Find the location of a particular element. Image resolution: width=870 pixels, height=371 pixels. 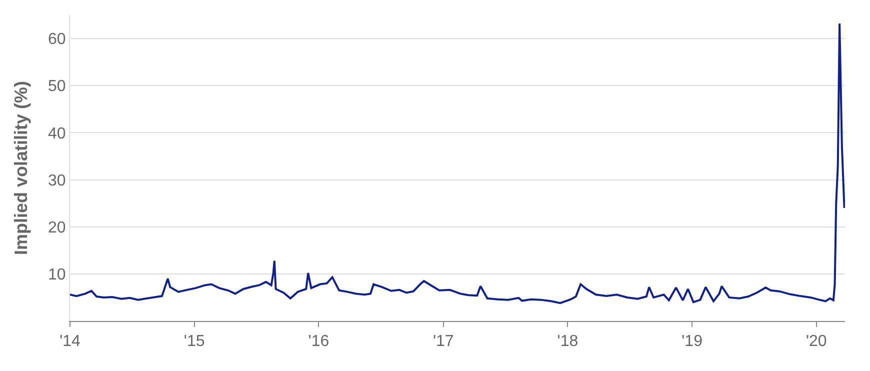

y-axis-title: Implied volatility (%) is located at coordinates (21, 168).